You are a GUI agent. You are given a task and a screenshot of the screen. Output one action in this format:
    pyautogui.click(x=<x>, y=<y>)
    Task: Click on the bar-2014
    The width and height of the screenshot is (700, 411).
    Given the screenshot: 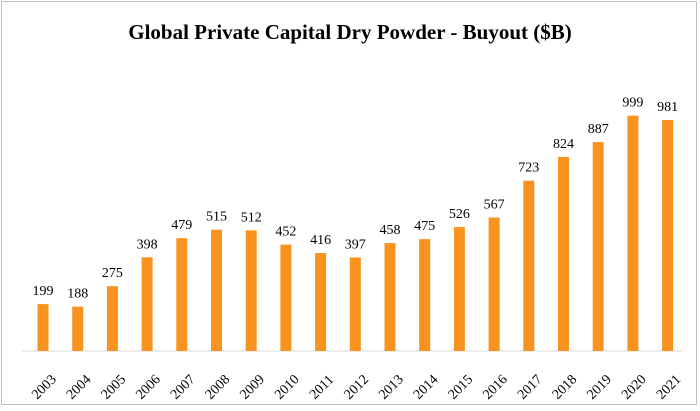 What is the action you would take?
    pyautogui.click(x=425, y=295)
    